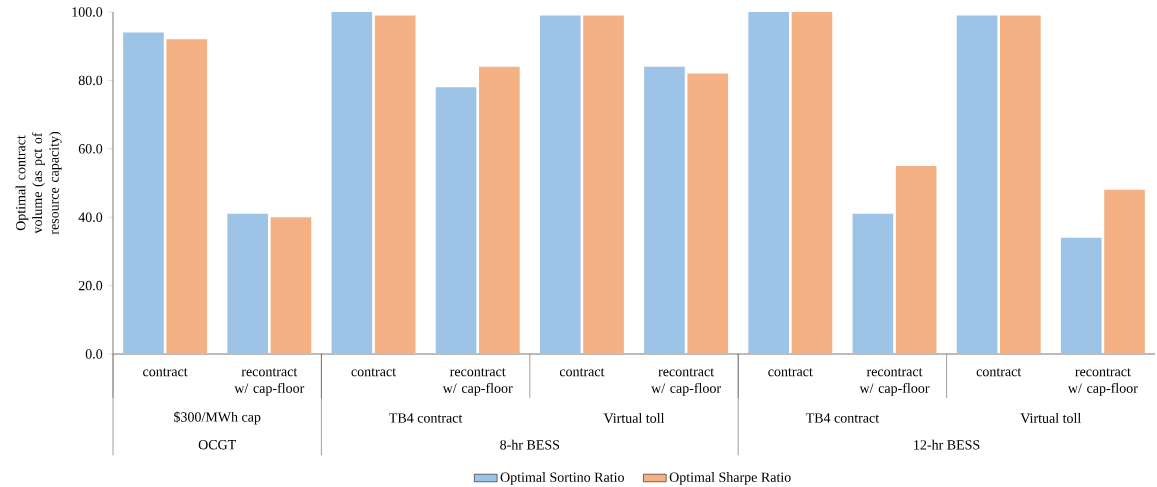 The width and height of the screenshot is (1157, 487). I want to click on y-tick-label: 80.0, so click(90, 80).